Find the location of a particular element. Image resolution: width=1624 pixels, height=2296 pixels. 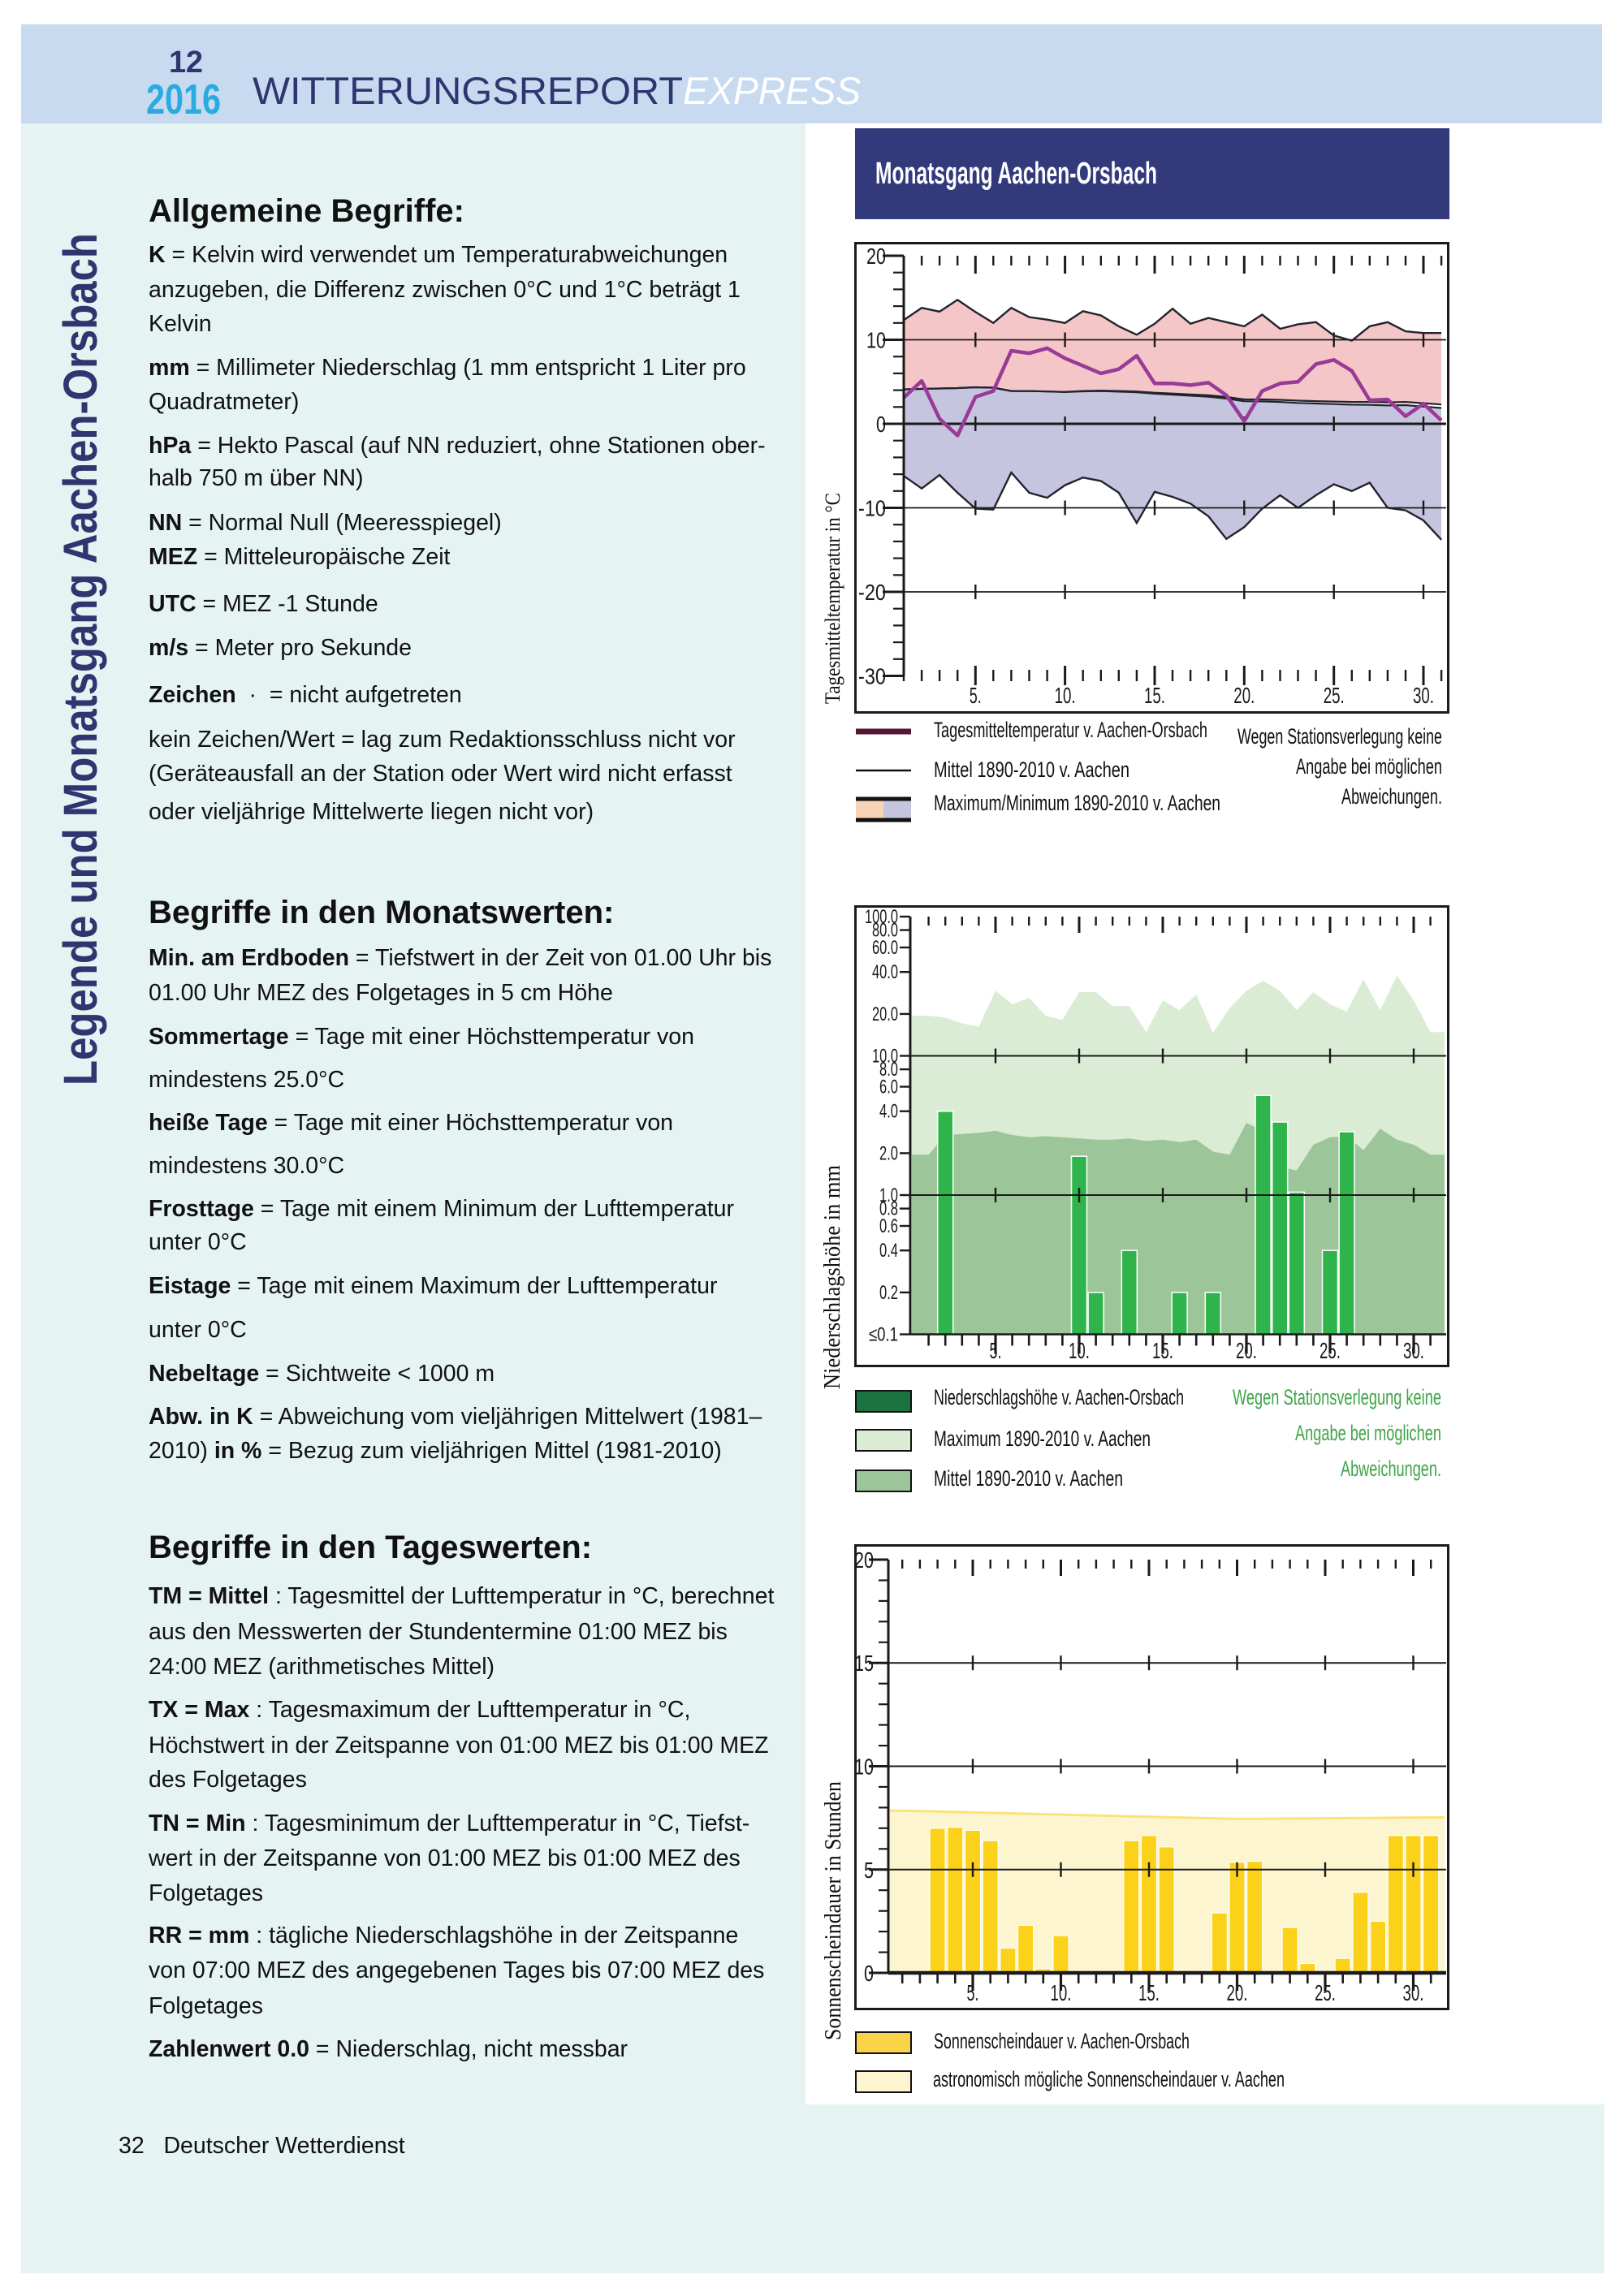

svg-text: WITTERUNGSREPORT is located at coordinates (468, 90).